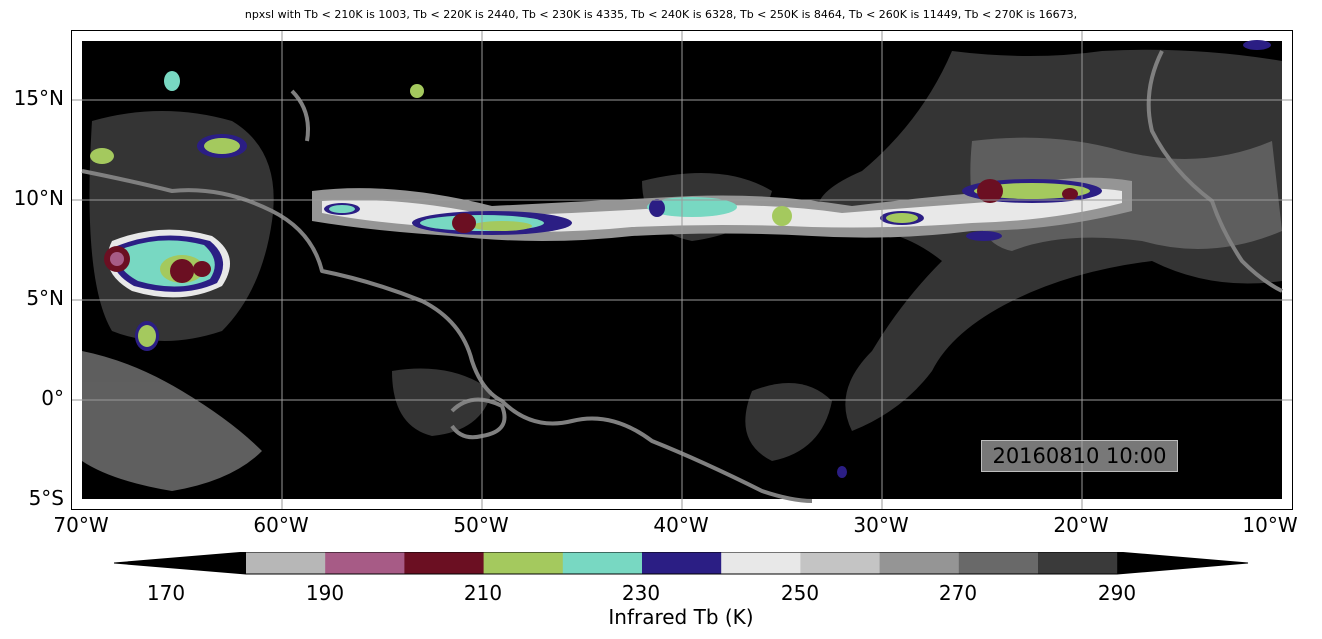 This screenshot has height=639, width=1322. What do you see at coordinates (881, 525) in the screenshot?
I see `lon-label: 30°W` at bounding box center [881, 525].